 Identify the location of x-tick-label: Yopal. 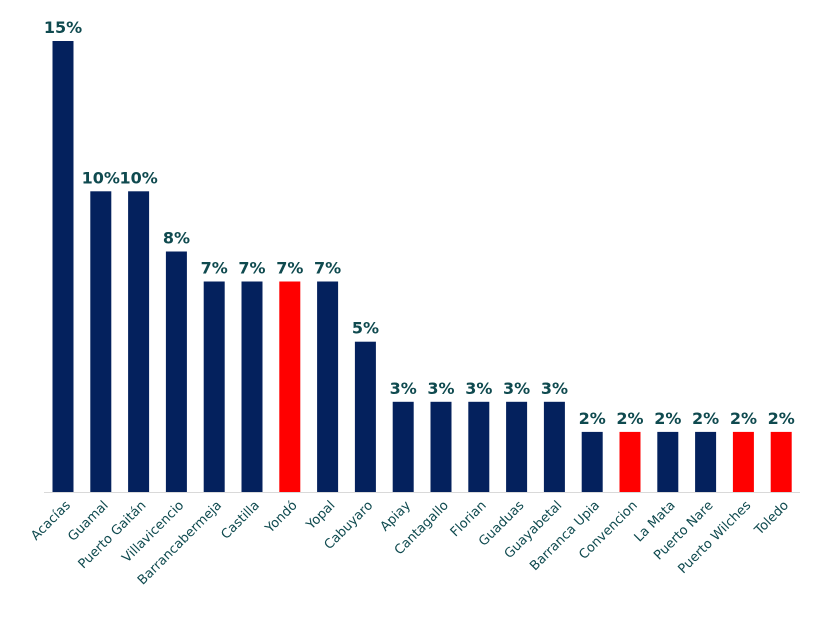
(320, 515).